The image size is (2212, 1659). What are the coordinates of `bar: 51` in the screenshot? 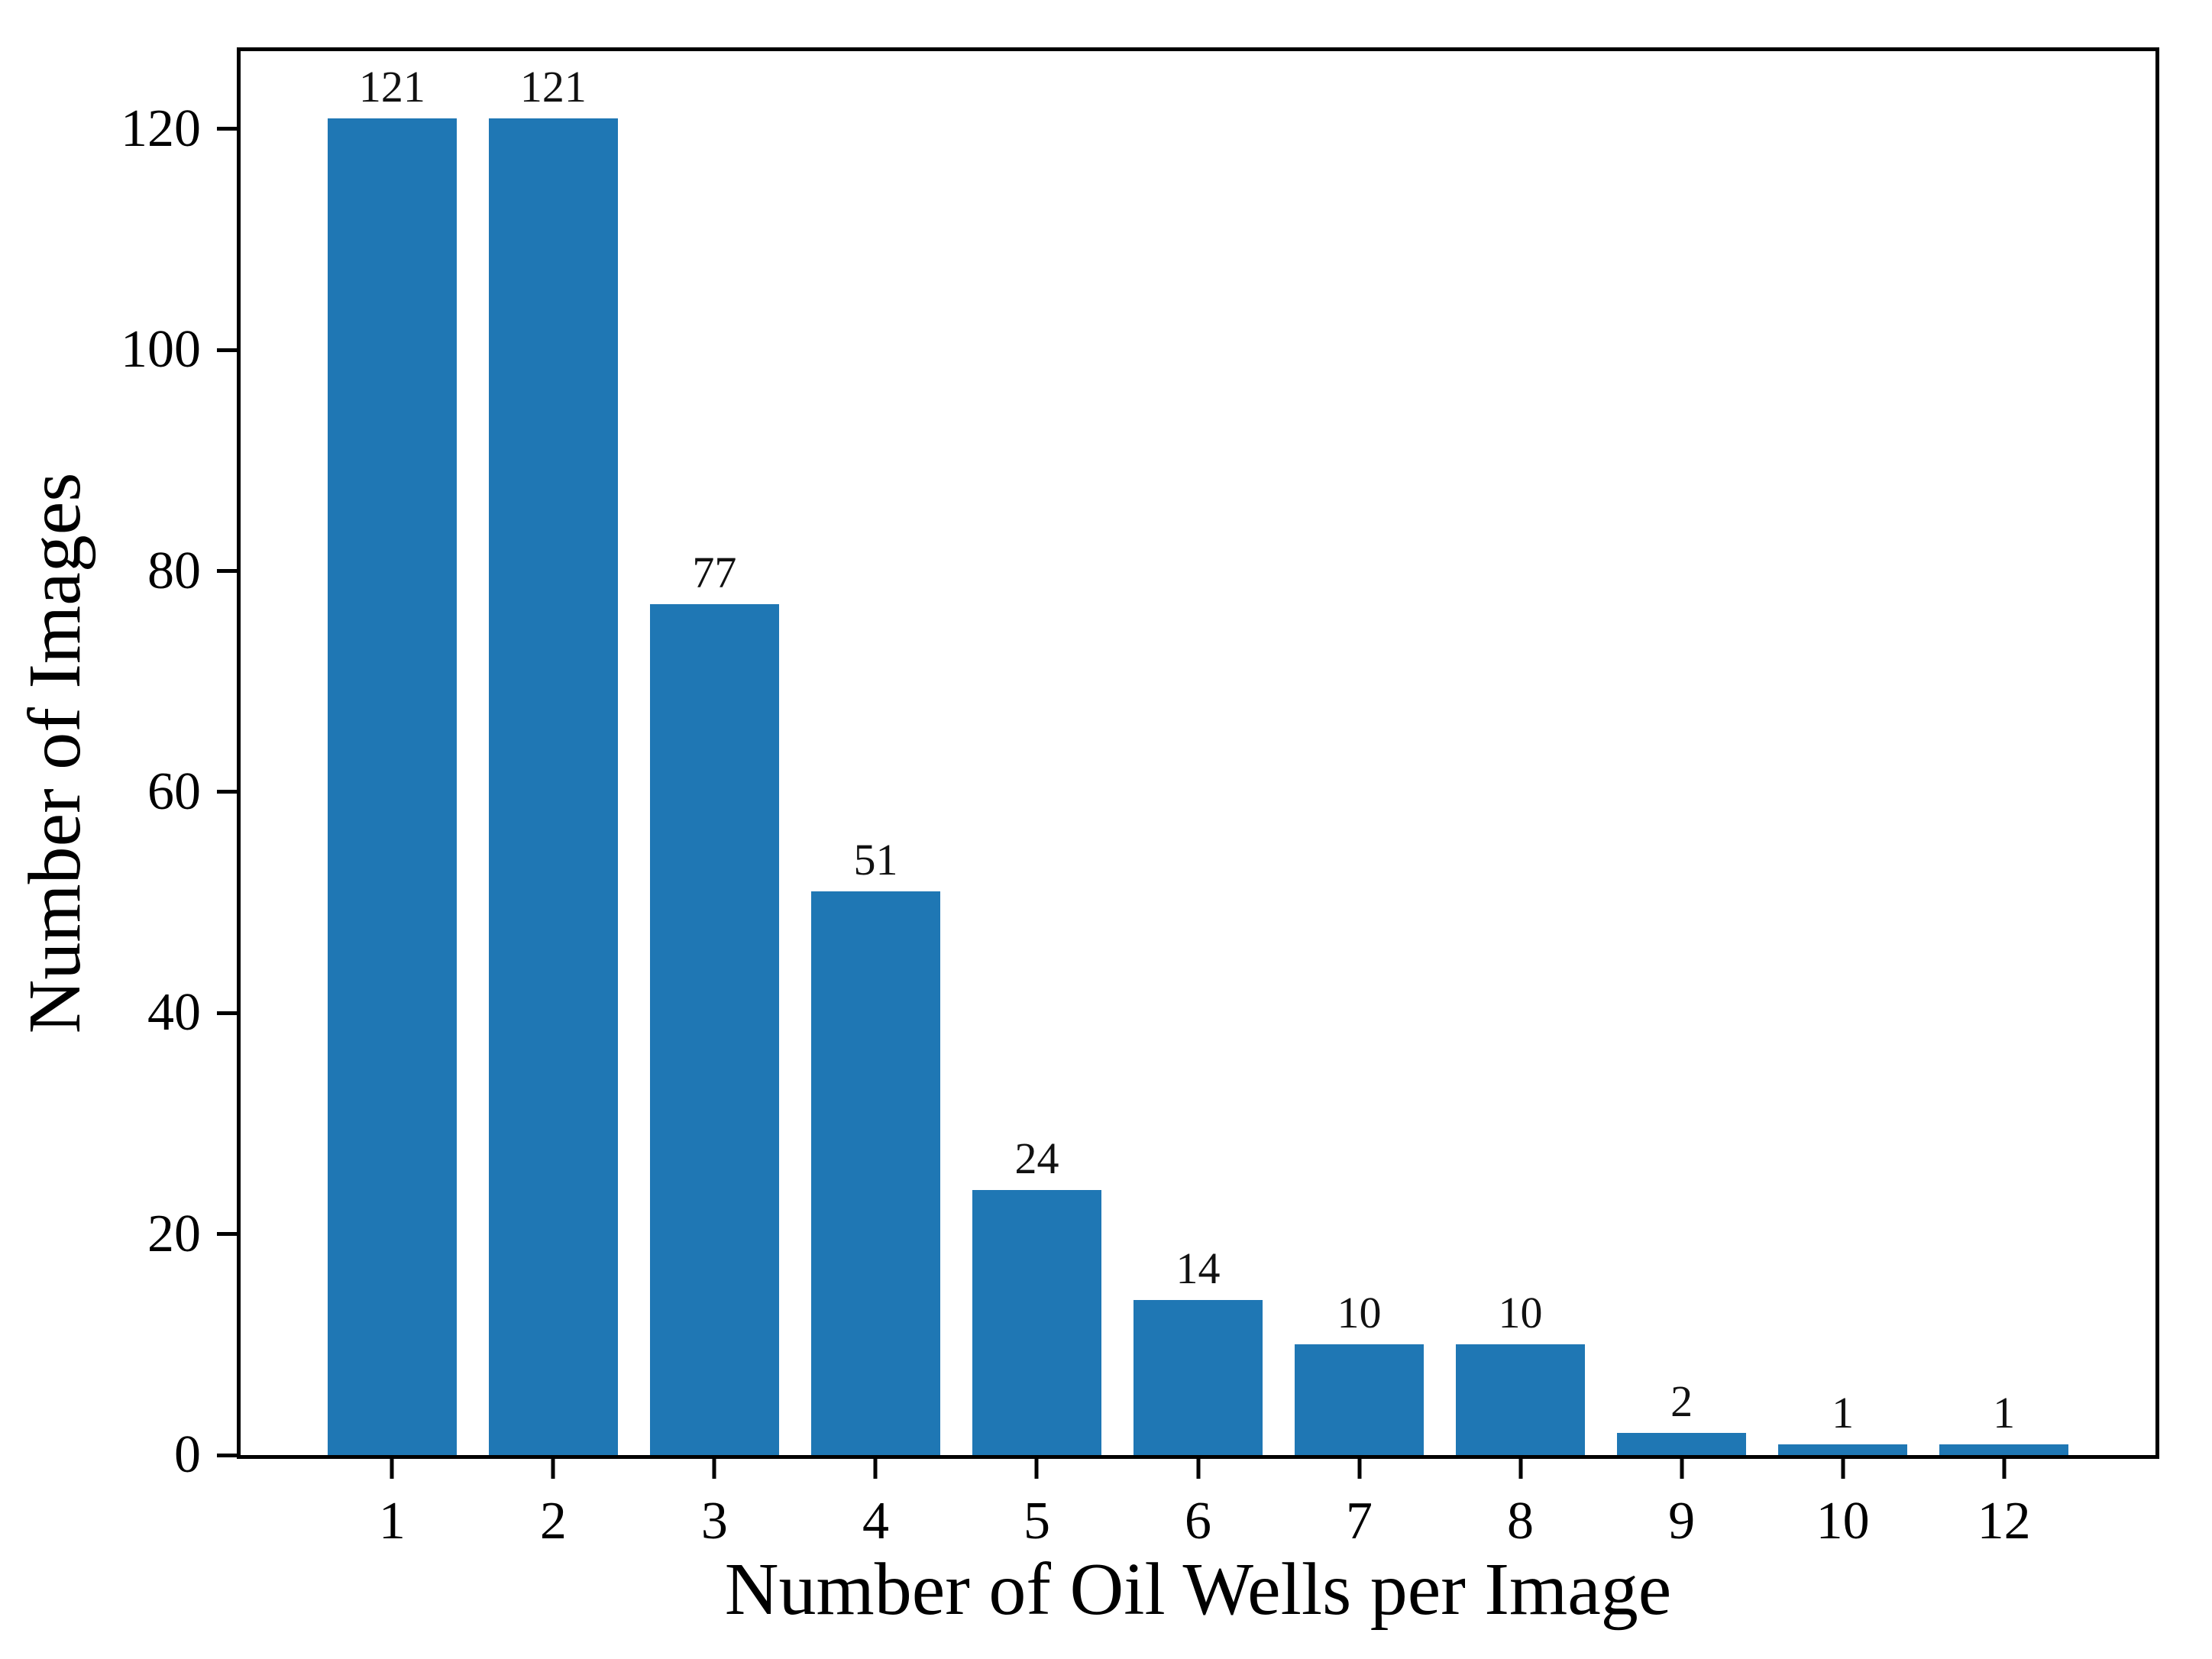 It's located at (876, 1146).